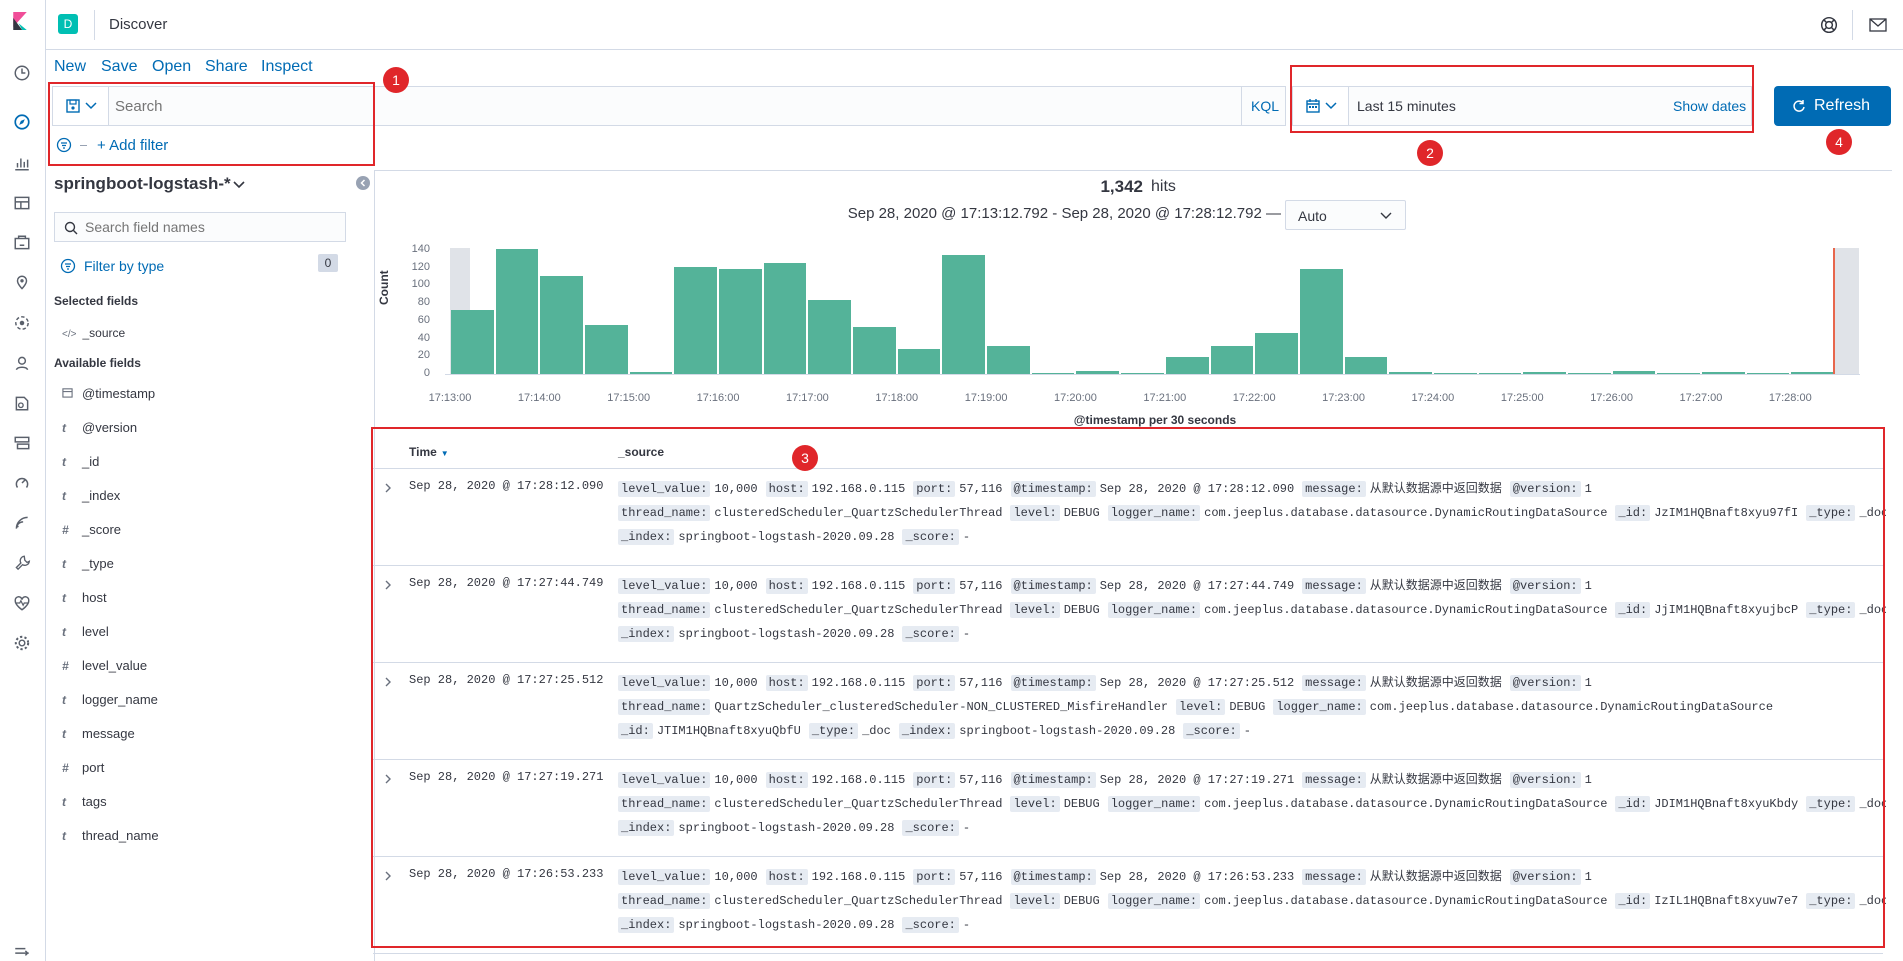 This screenshot has width=1903, height=961. Describe the element at coordinates (91, 495) in the screenshot. I see `field-item-index: t _index` at that location.